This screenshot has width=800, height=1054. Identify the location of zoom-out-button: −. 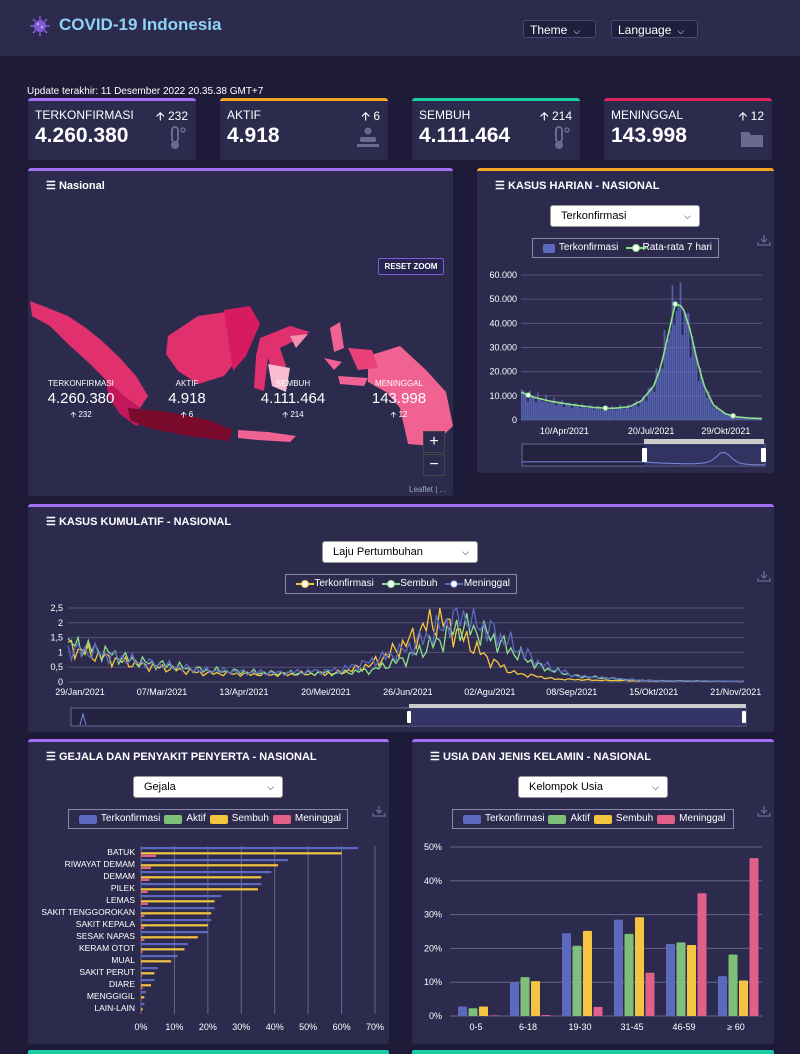
(434, 465).